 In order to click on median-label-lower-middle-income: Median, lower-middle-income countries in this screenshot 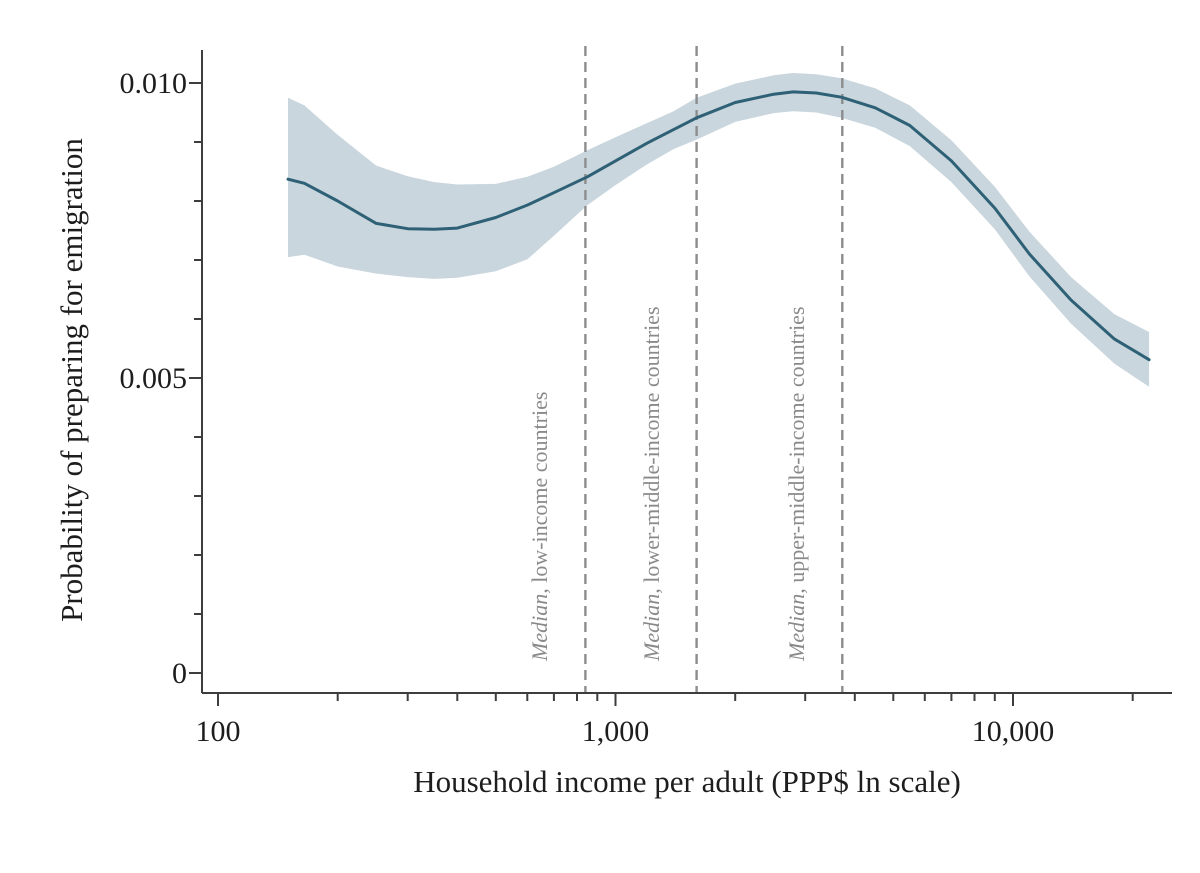, I will do `click(651, 483)`.